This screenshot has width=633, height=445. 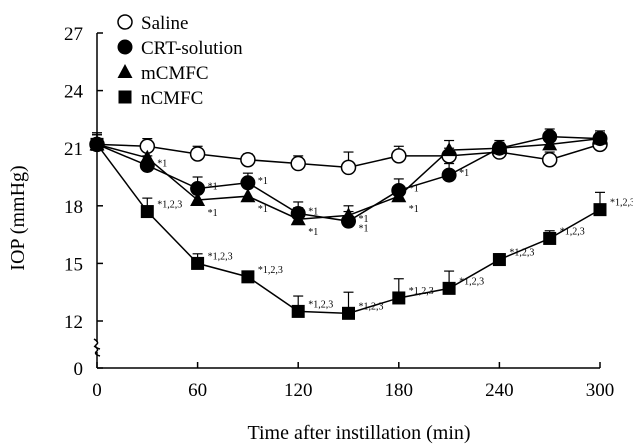 I want to click on x-tick-label: 240, so click(x=499, y=390).